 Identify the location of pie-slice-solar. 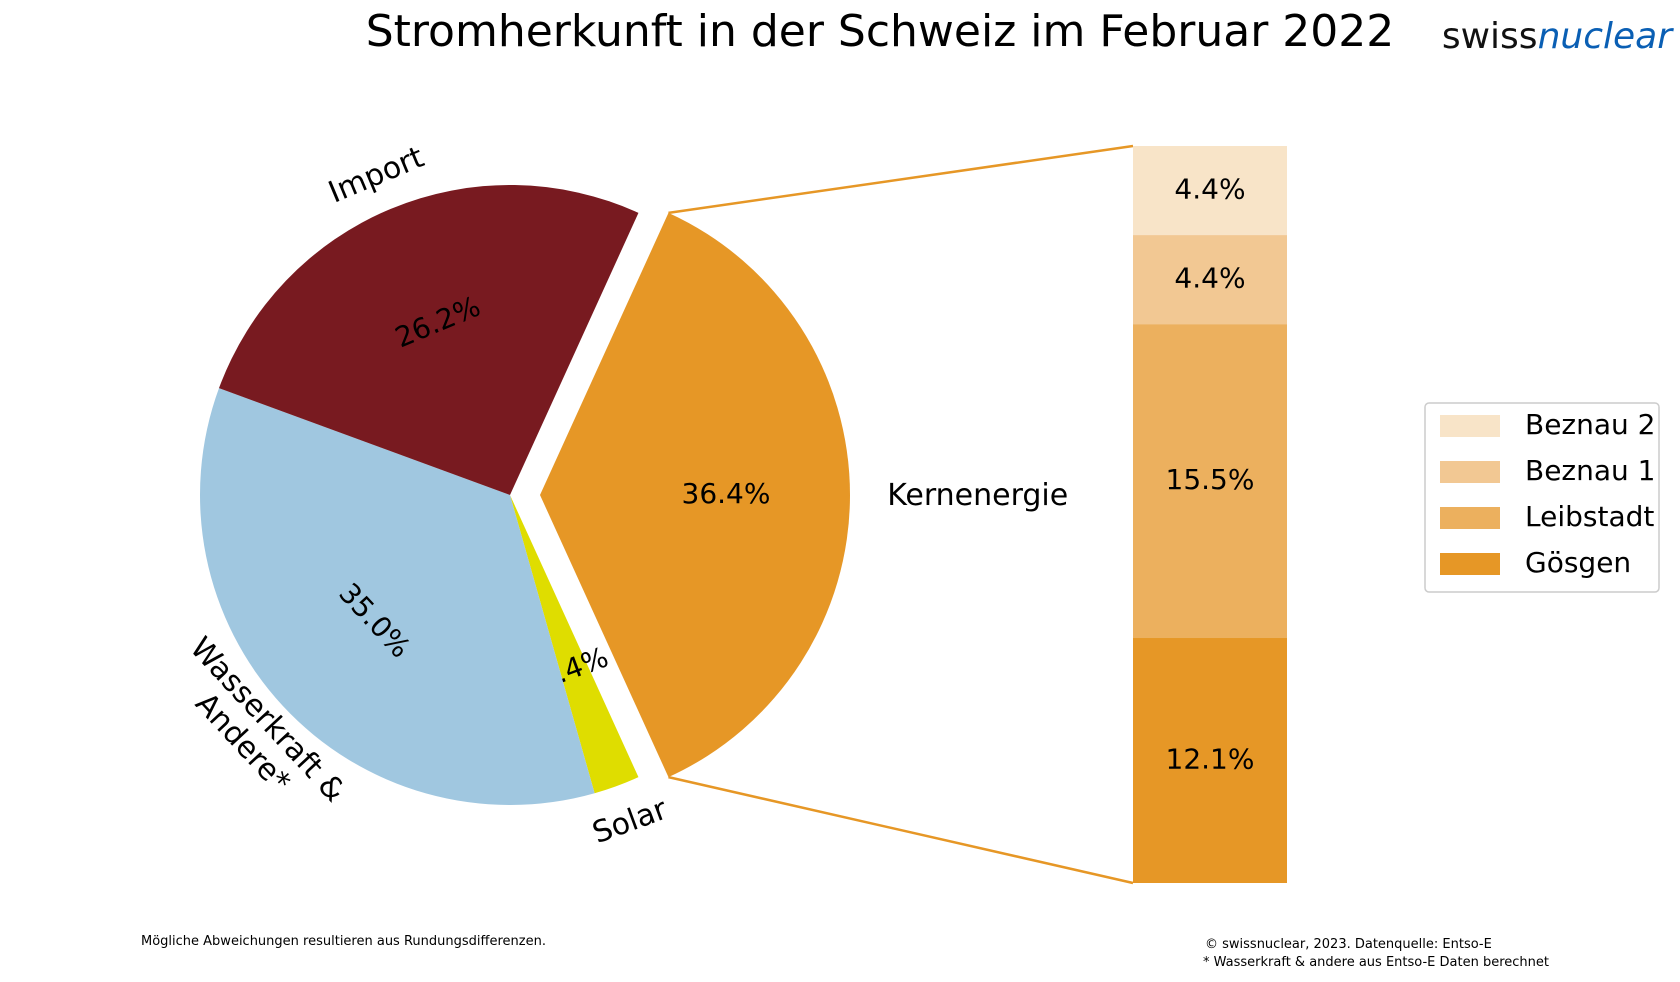
(574, 644).